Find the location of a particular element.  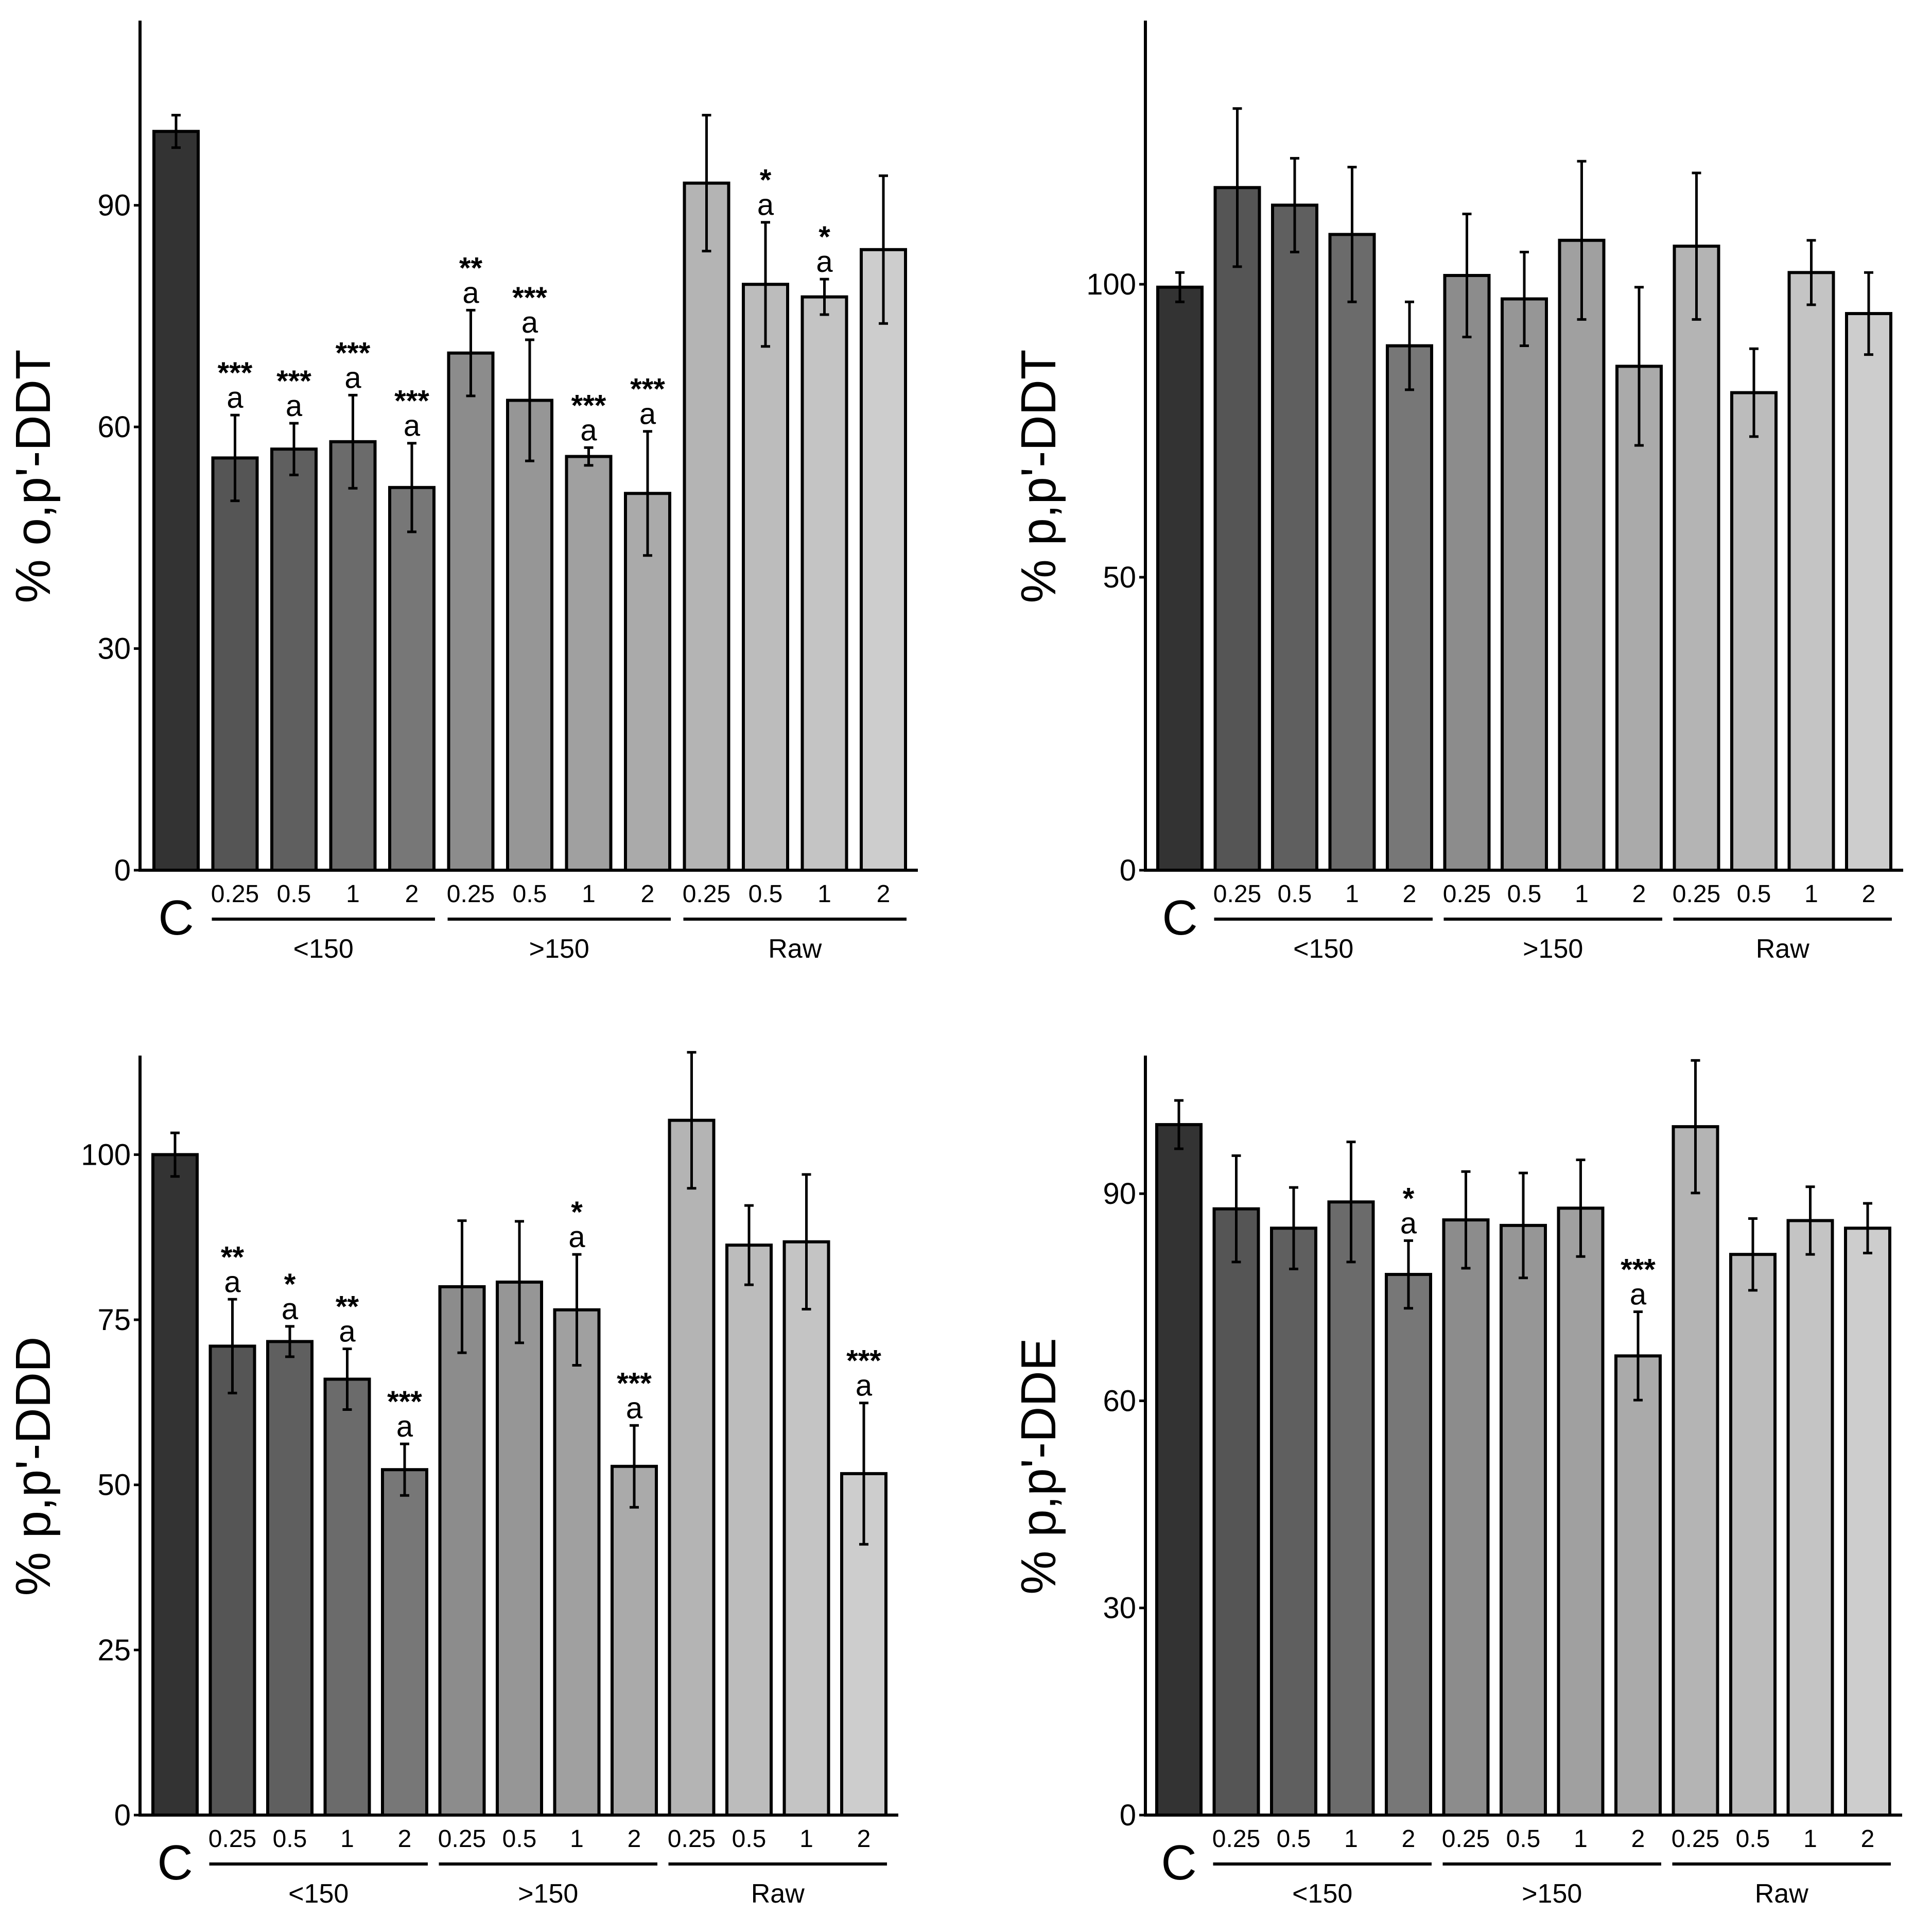

annotation-stars-4: * is located at coordinates (1409, 1198).